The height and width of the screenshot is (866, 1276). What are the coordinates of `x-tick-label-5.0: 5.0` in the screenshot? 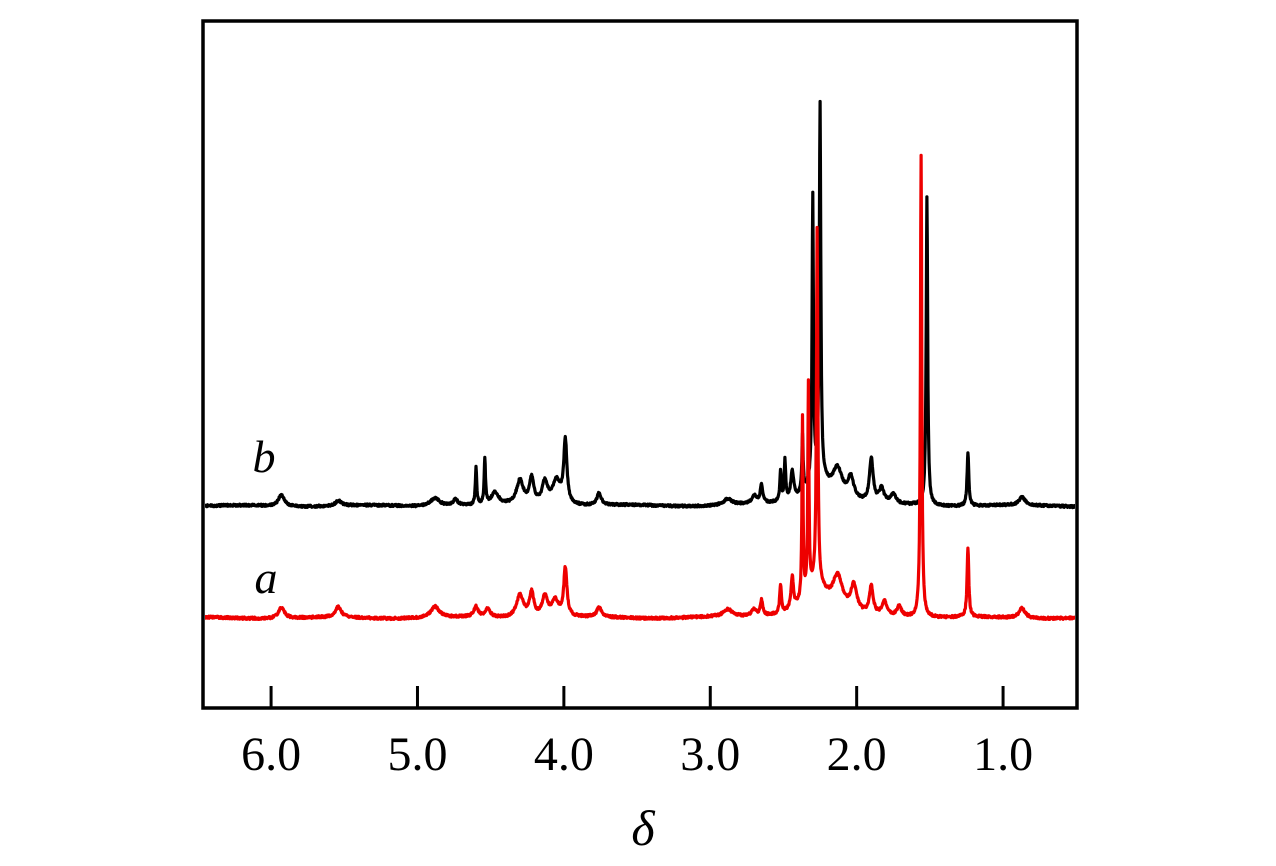 It's located at (417, 754).